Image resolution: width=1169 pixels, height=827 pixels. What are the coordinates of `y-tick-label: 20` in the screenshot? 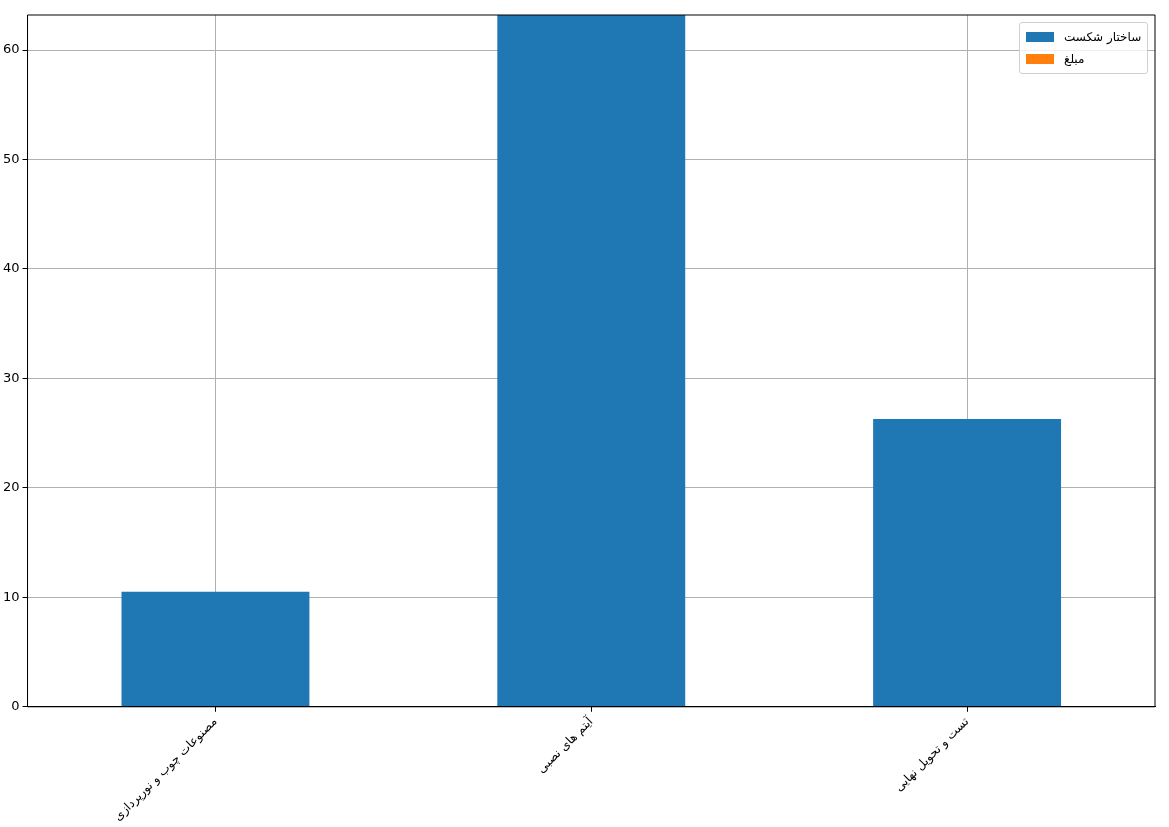 It's located at (11, 487).